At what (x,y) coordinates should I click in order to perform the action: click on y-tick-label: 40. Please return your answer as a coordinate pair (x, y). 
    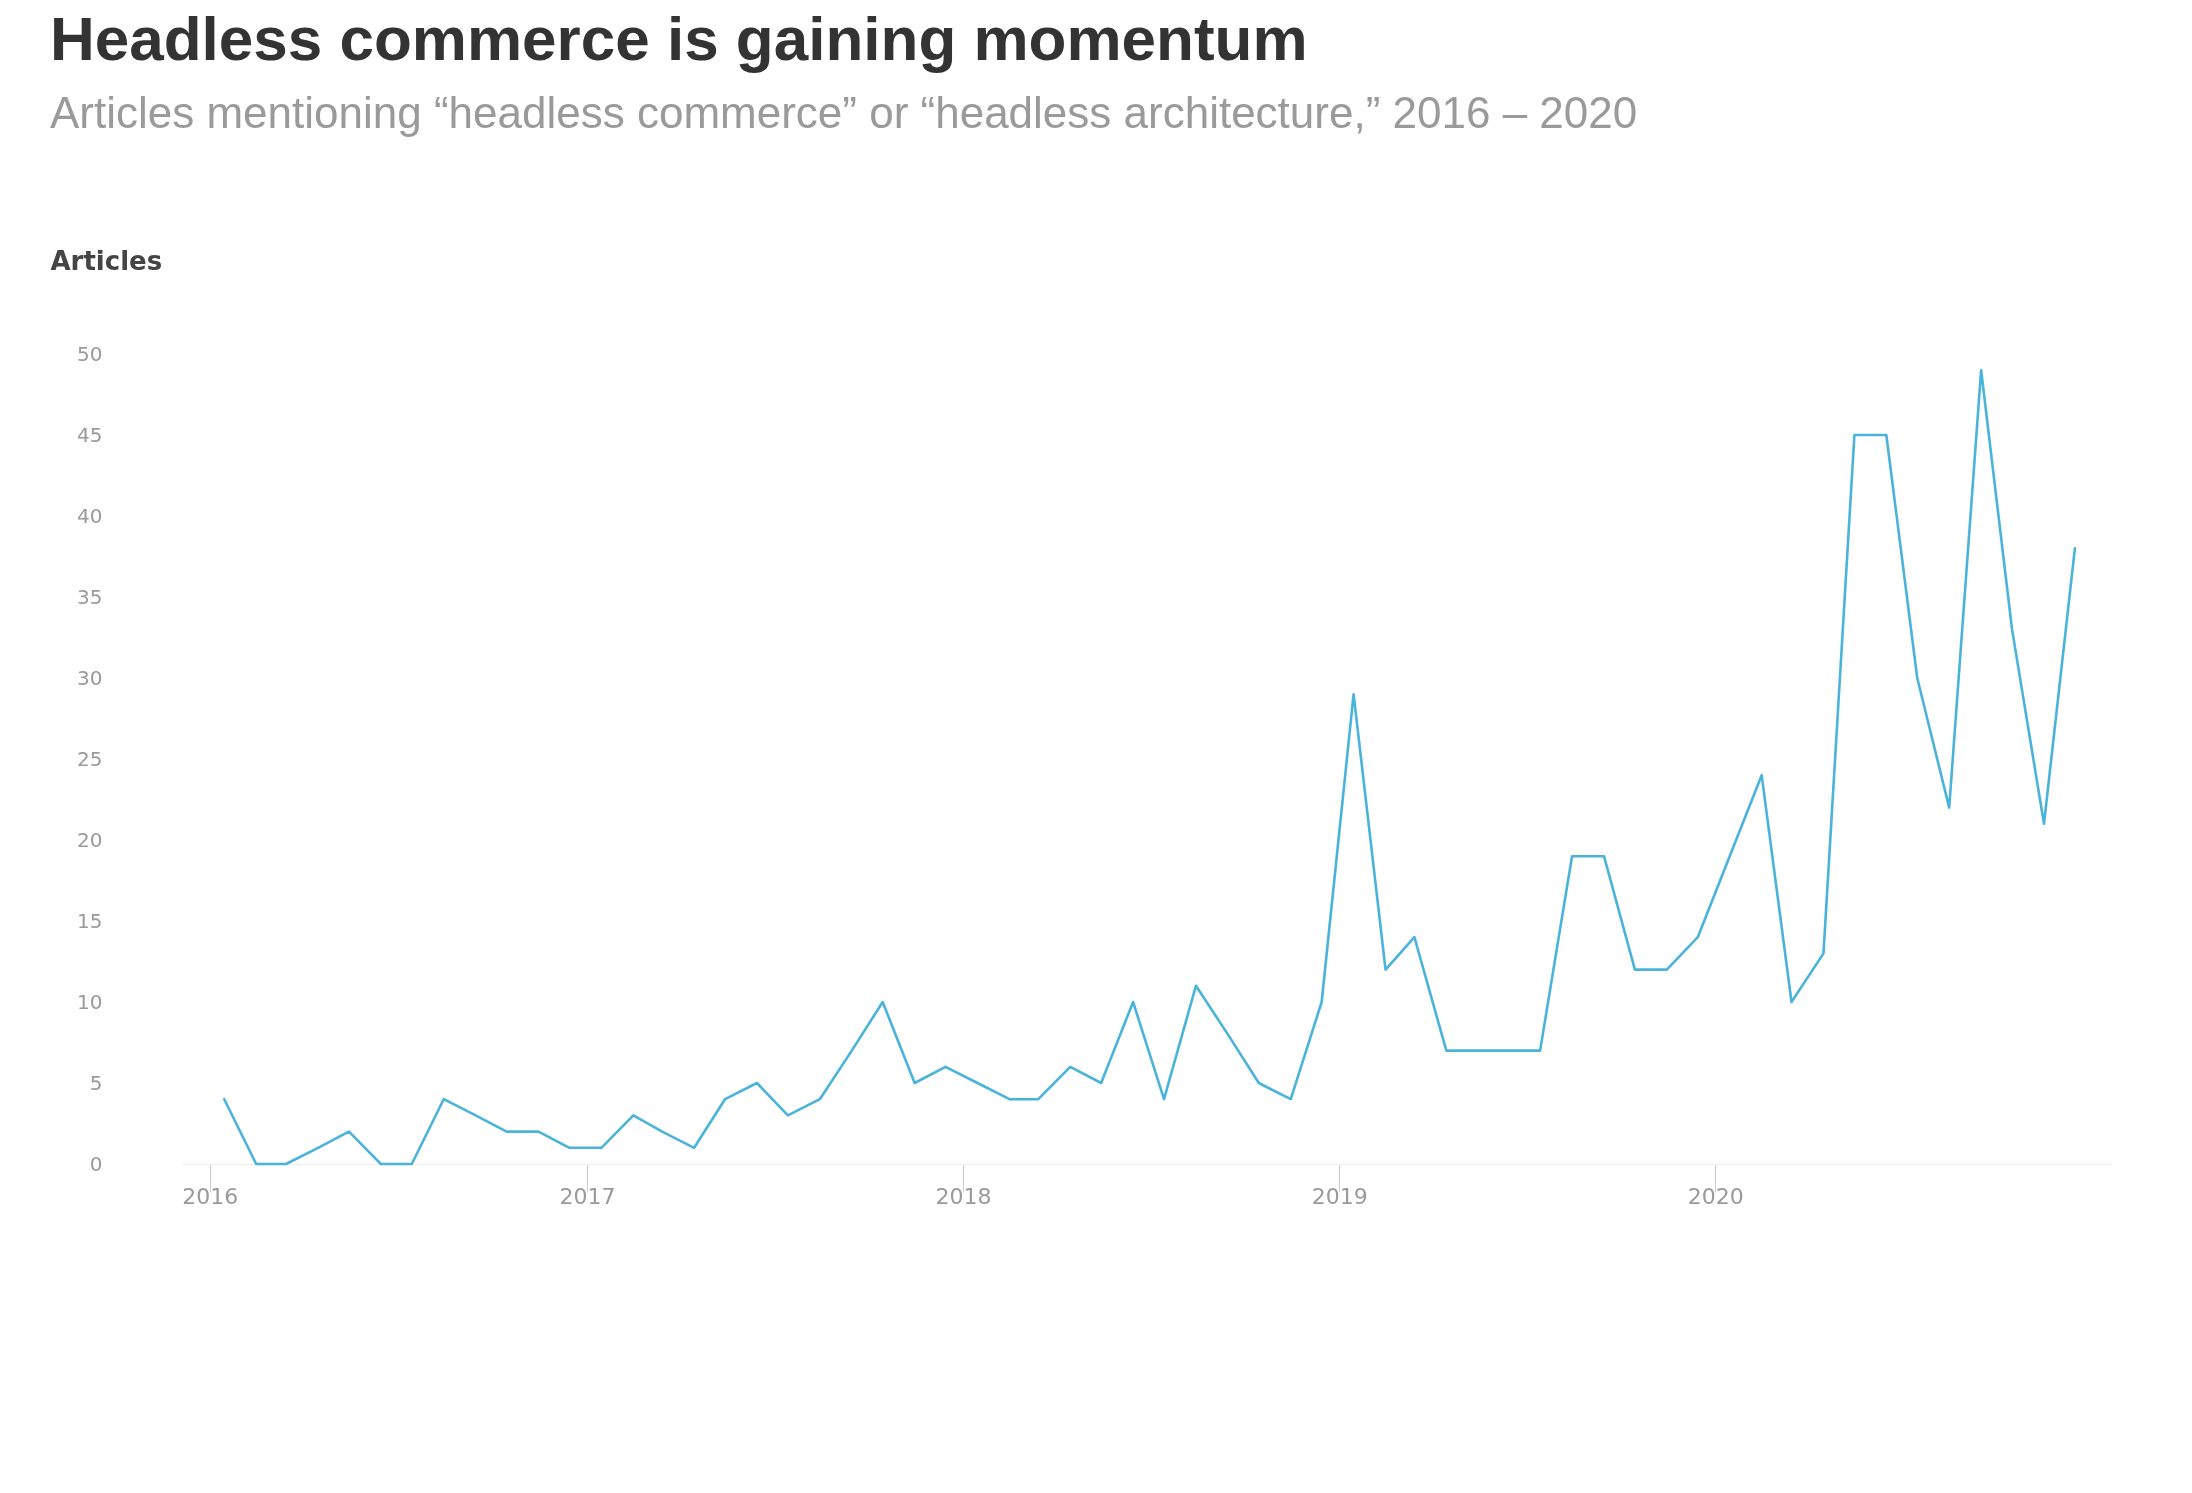
    Looking at the image, I should click on (90, 515).